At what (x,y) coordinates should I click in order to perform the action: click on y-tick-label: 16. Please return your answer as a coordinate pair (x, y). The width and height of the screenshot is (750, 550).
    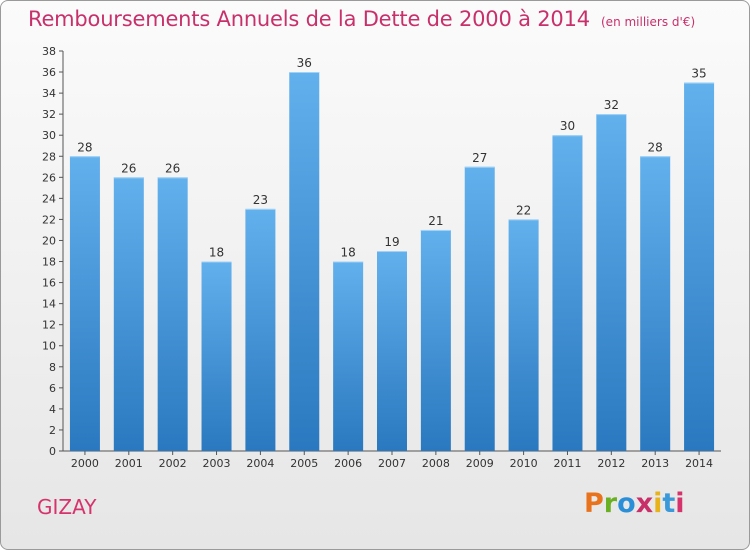
    Looking at the image, I should click on (49, 283).